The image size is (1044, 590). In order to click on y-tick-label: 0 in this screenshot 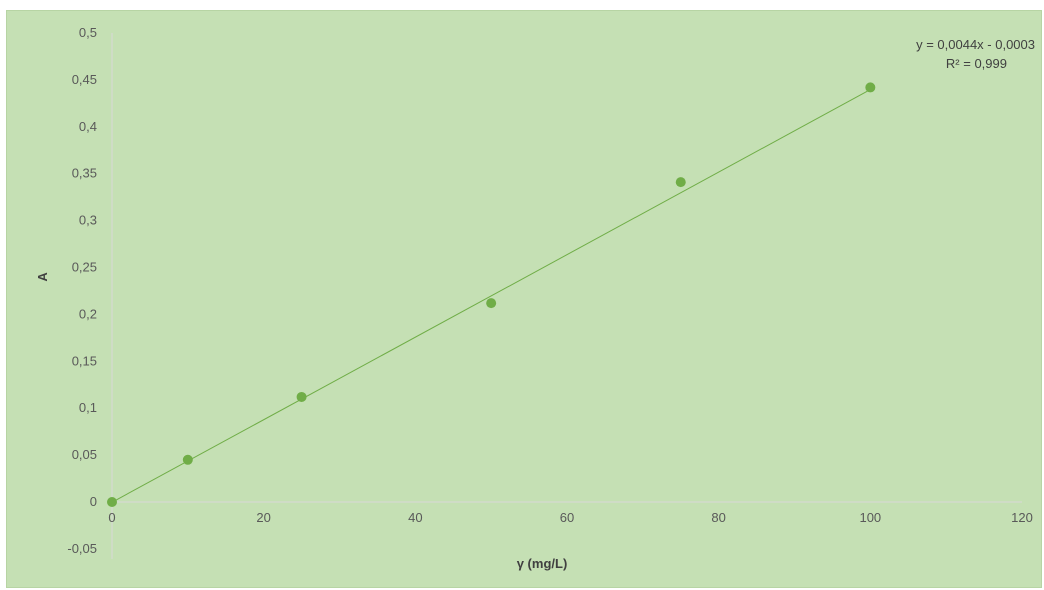, I will do `click(93, 501)`.